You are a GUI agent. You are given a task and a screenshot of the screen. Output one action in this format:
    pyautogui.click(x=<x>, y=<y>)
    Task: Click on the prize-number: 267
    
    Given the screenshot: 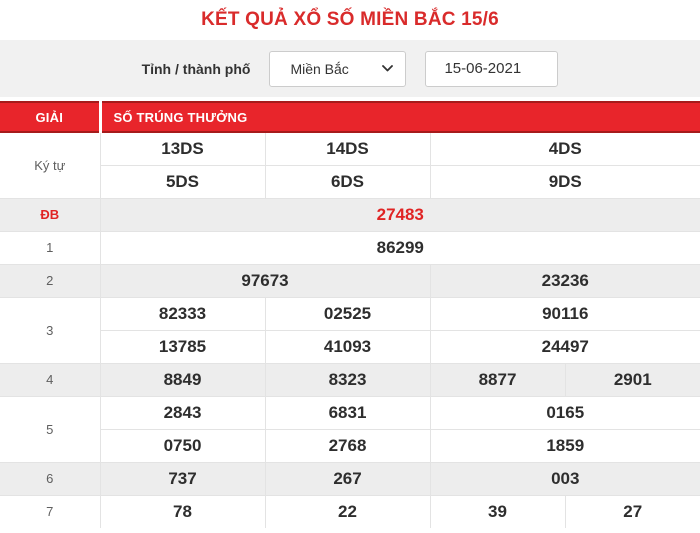 What is the action you would take?
    pyautogui.click(x=348, y=479)
    